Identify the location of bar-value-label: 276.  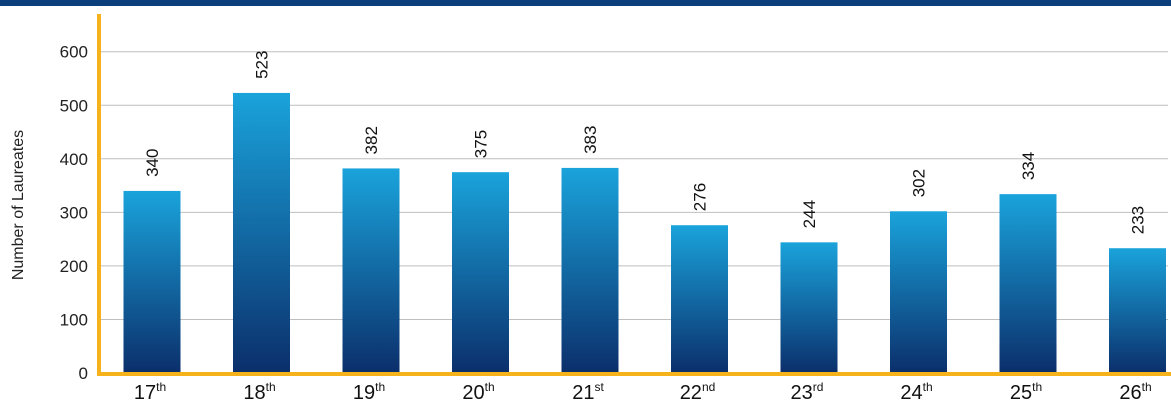
(700, 197).